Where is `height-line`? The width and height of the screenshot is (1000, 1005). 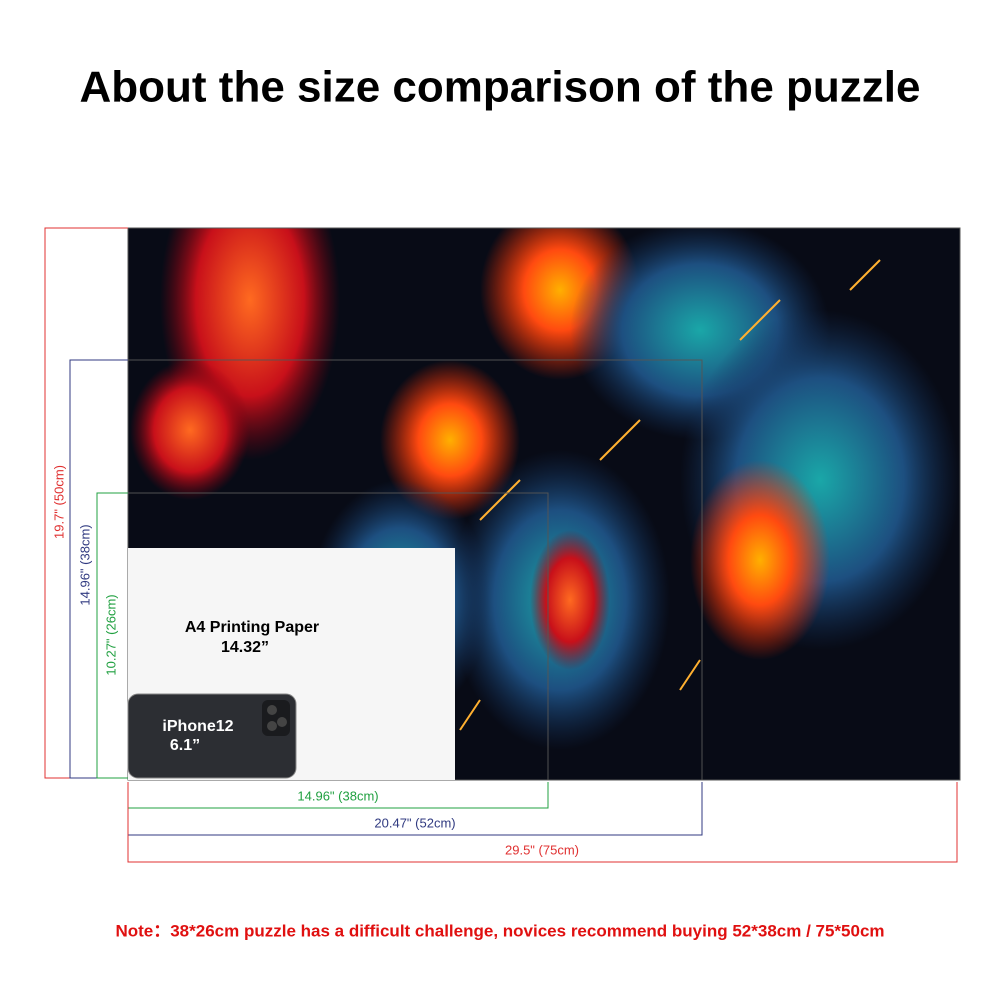
height-line is located at coordinates (112, 635).